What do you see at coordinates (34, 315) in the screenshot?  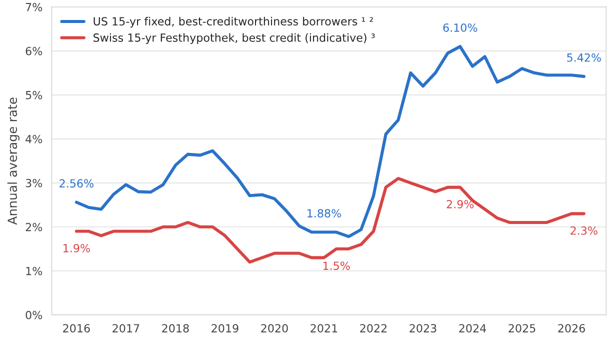 I see `y-tick-label: 0%` at bounding box center [34, 315].